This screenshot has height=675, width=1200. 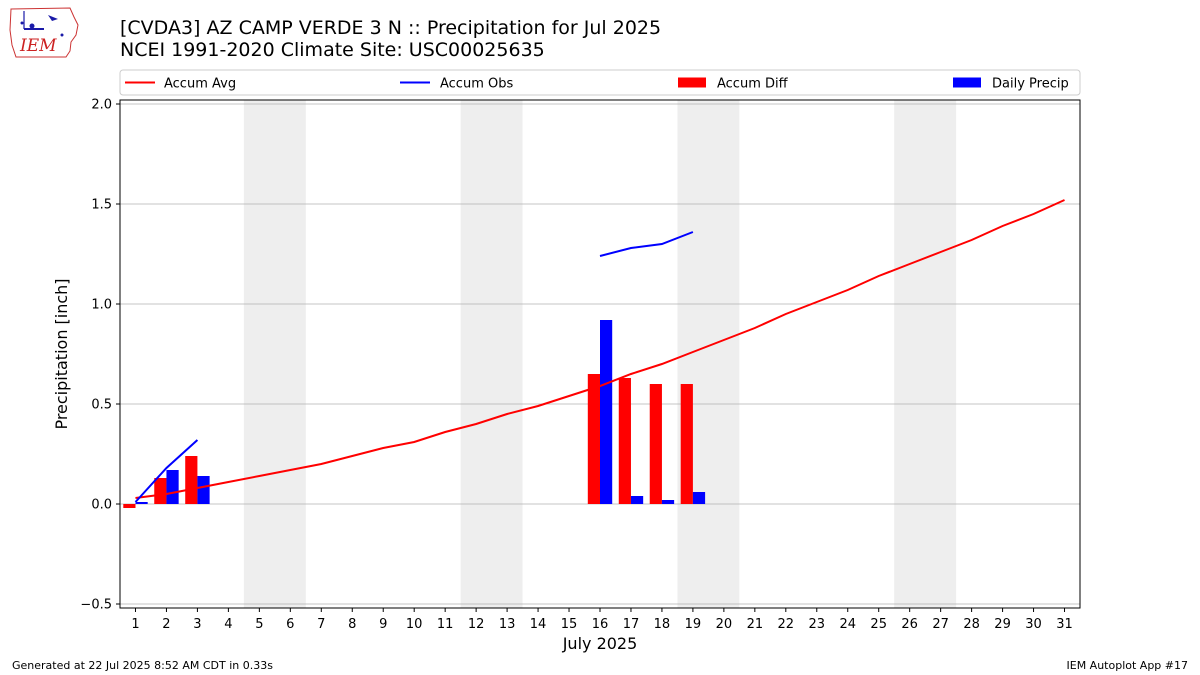 I want to click on x-tick-label: 2, so click(x=166, y=624).